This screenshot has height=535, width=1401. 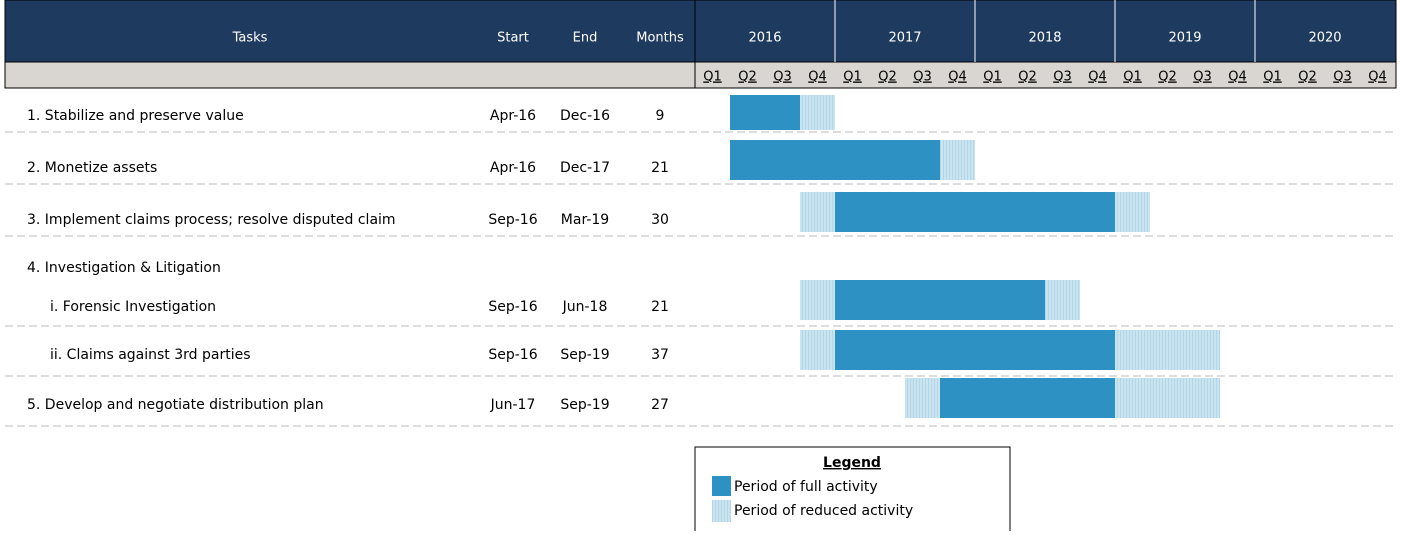 I want to click on legend-swatch-reduced, so click(x=721, y=511).